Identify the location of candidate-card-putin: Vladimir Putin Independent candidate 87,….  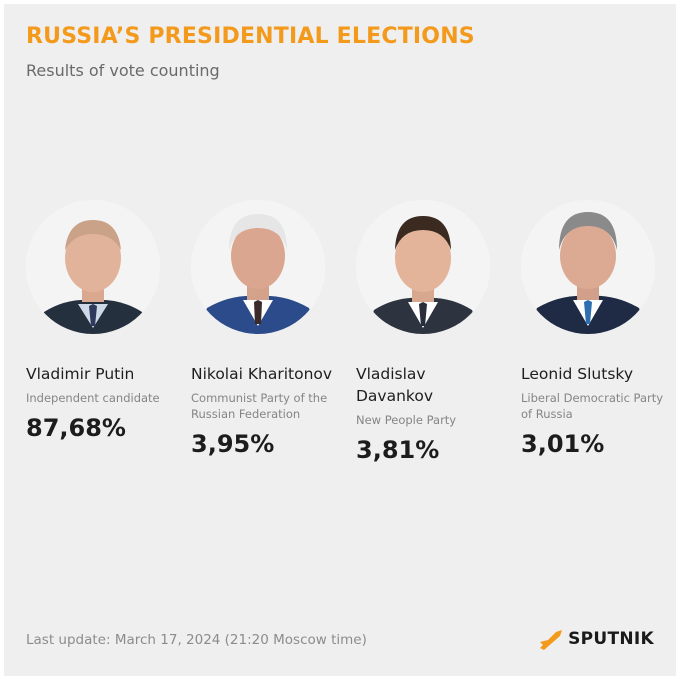
(101, 322).